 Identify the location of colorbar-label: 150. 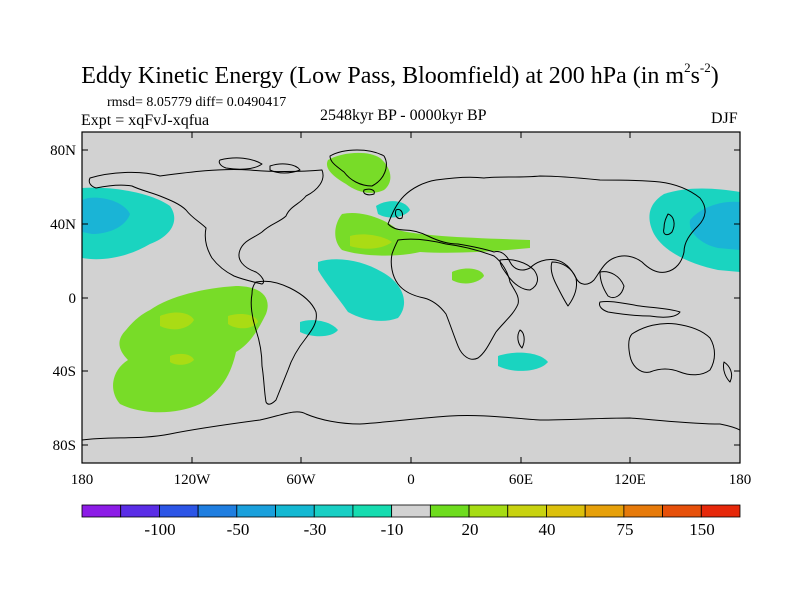
(702, 529).